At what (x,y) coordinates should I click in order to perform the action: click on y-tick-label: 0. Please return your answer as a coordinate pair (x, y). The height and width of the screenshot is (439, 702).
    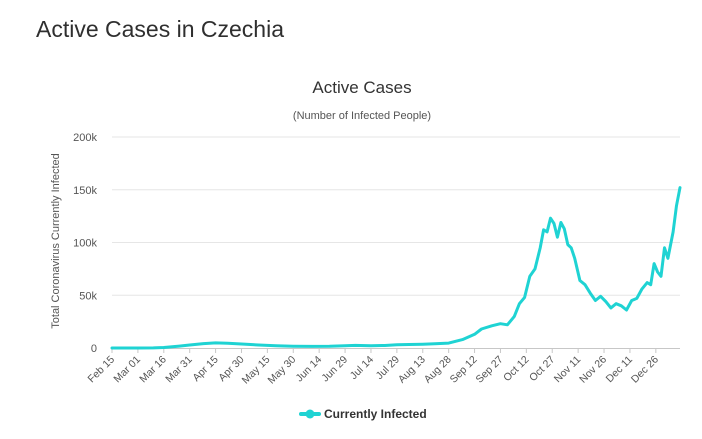
    Looking at the image, I should click on (94, 349).